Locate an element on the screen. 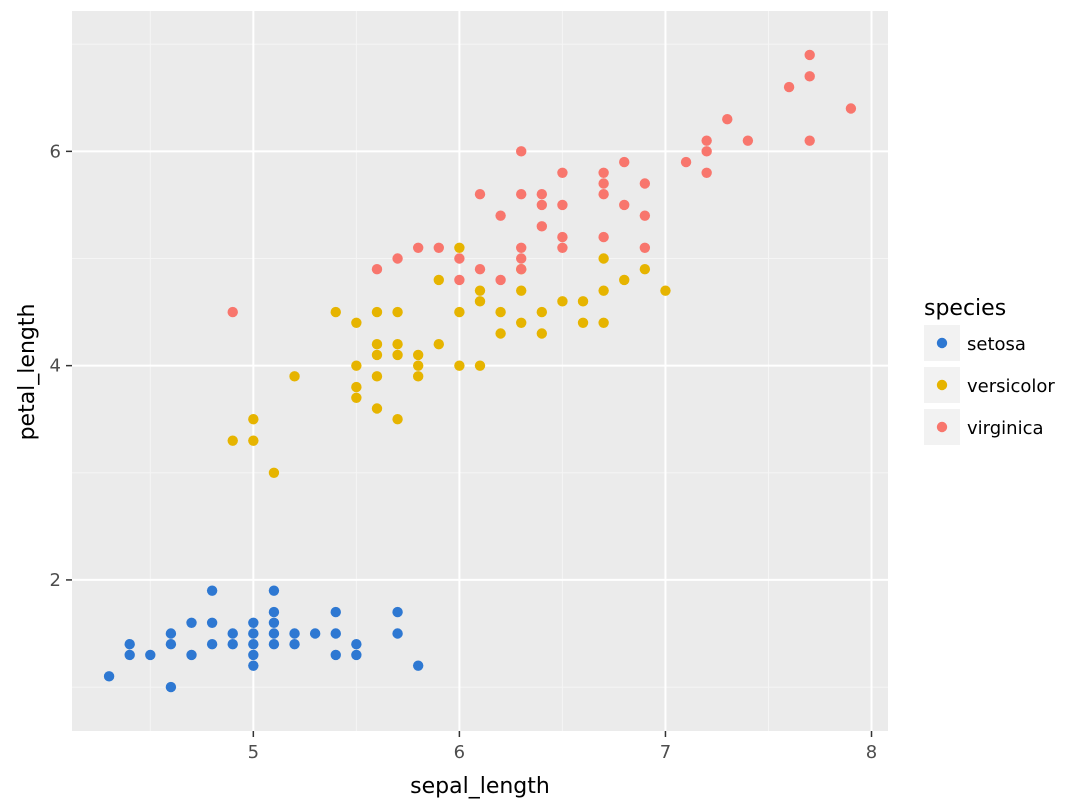 This screenshot has height=810, width=1080. legend-label-setosa: setosa is located at coordinates (996, 344).